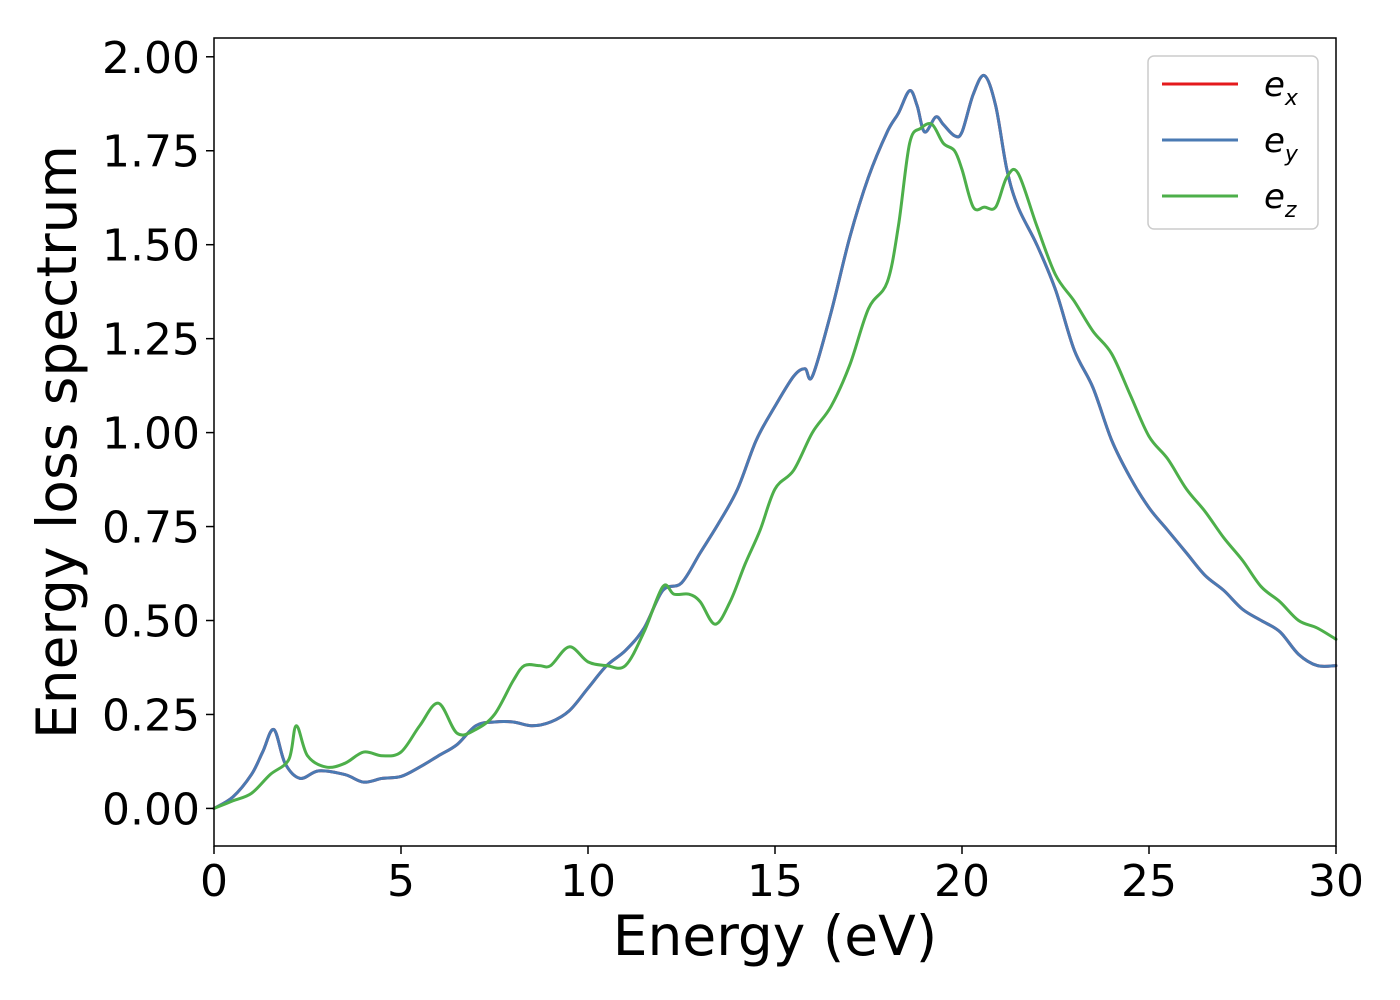  I want to click on y-tick-label: 0.00, so click(151, 809).